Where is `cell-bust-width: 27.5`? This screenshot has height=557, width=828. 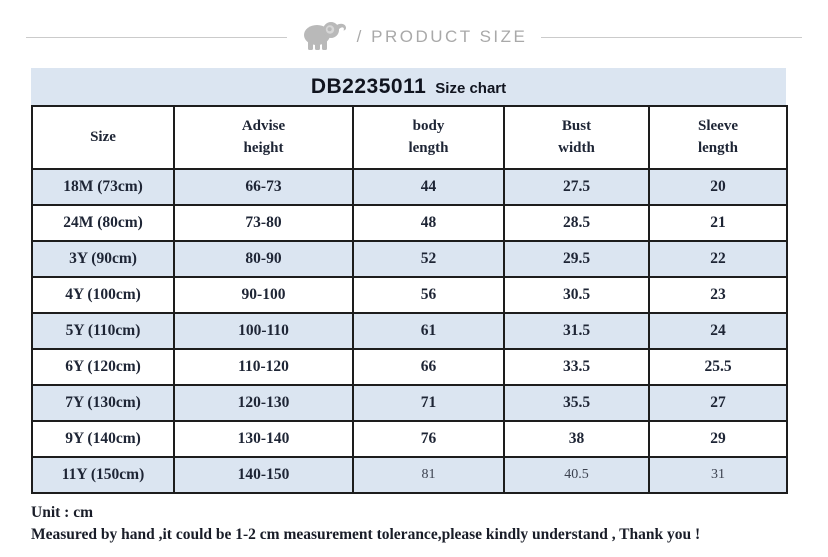 cell-bust-width: 27.5 is located at coordinates (576, 187).